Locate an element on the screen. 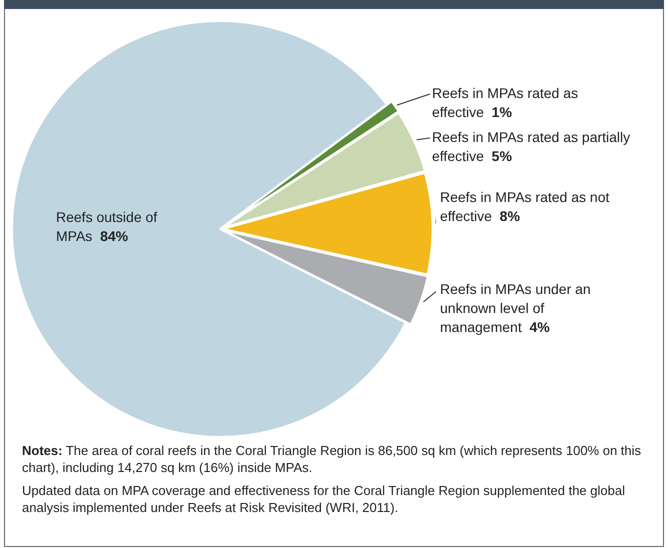 The width and height of the screenshot is (668, 548). data-label: 5% is located at coordinates (502, 156).